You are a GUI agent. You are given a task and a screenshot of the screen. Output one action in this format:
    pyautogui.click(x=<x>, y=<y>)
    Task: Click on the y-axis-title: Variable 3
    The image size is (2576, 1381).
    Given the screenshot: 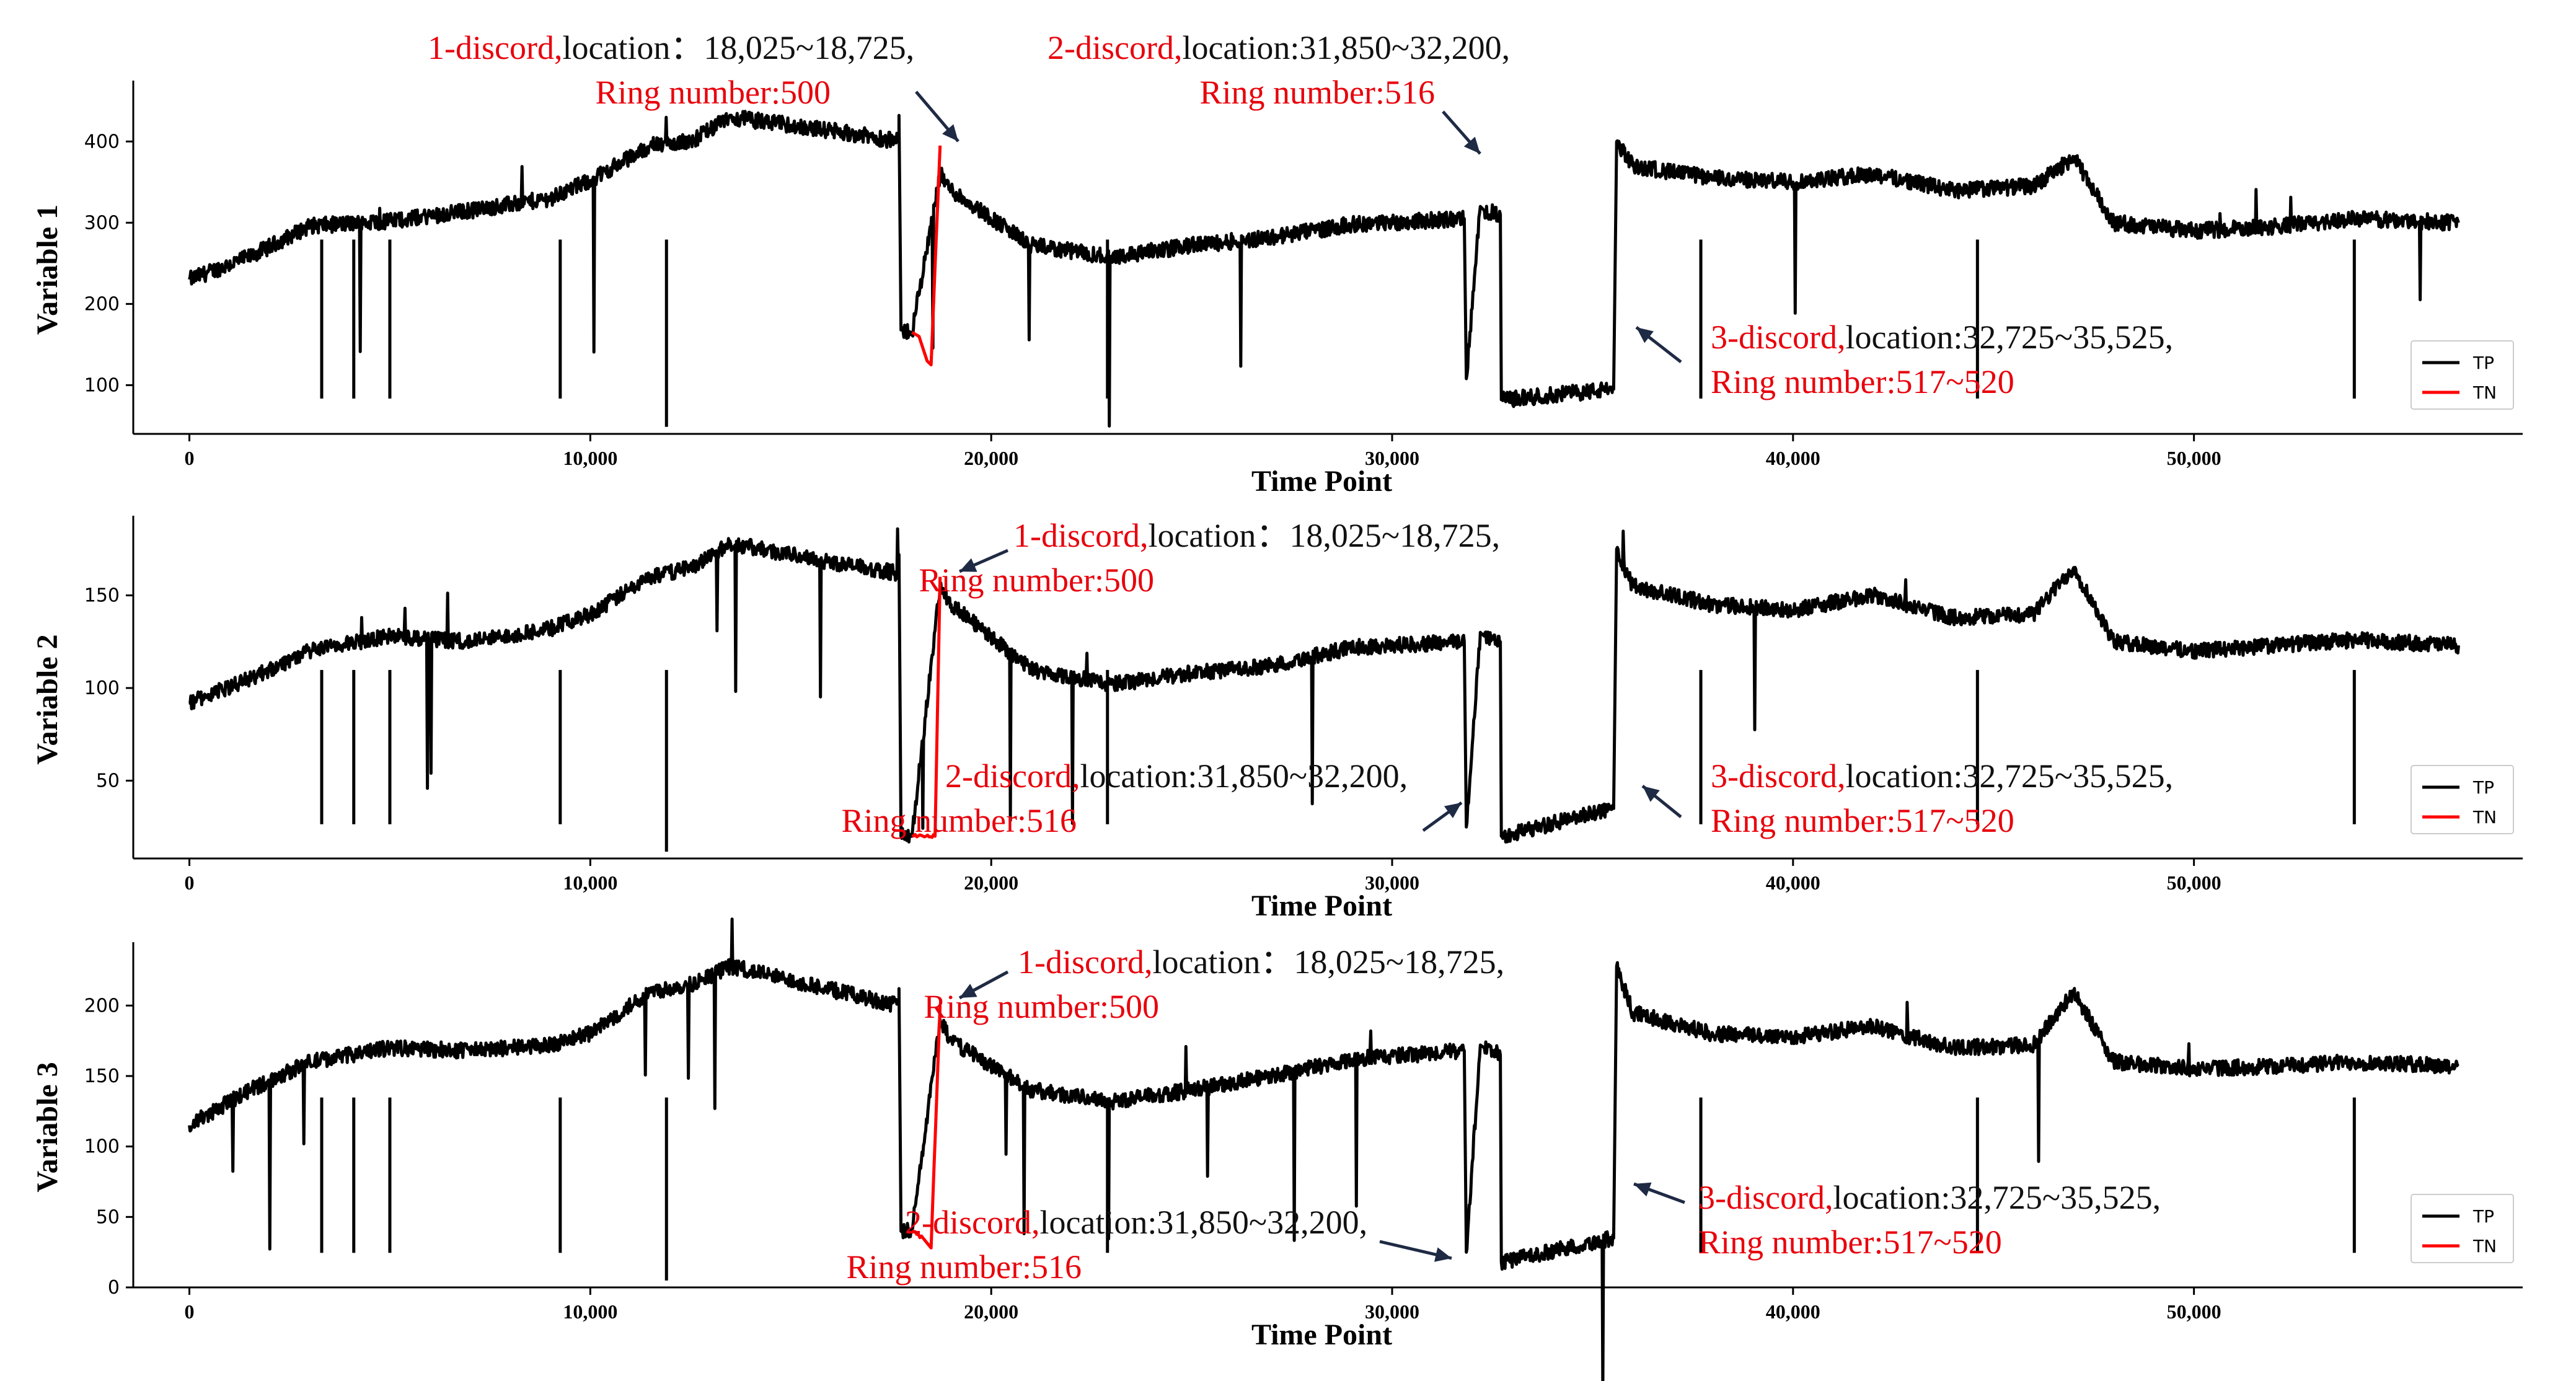 What is the action you would take?
    pyautogui.click(x=47, y=1127)
    